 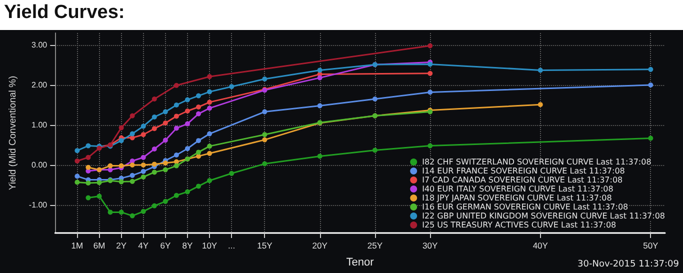 What do you see at coordinates (525, 207) in the screenshot?
I see `legend-label: I16 EUR GERMAN SOVEREIGN CURVE Last 11:37:08` at bounding box center [525, 207].